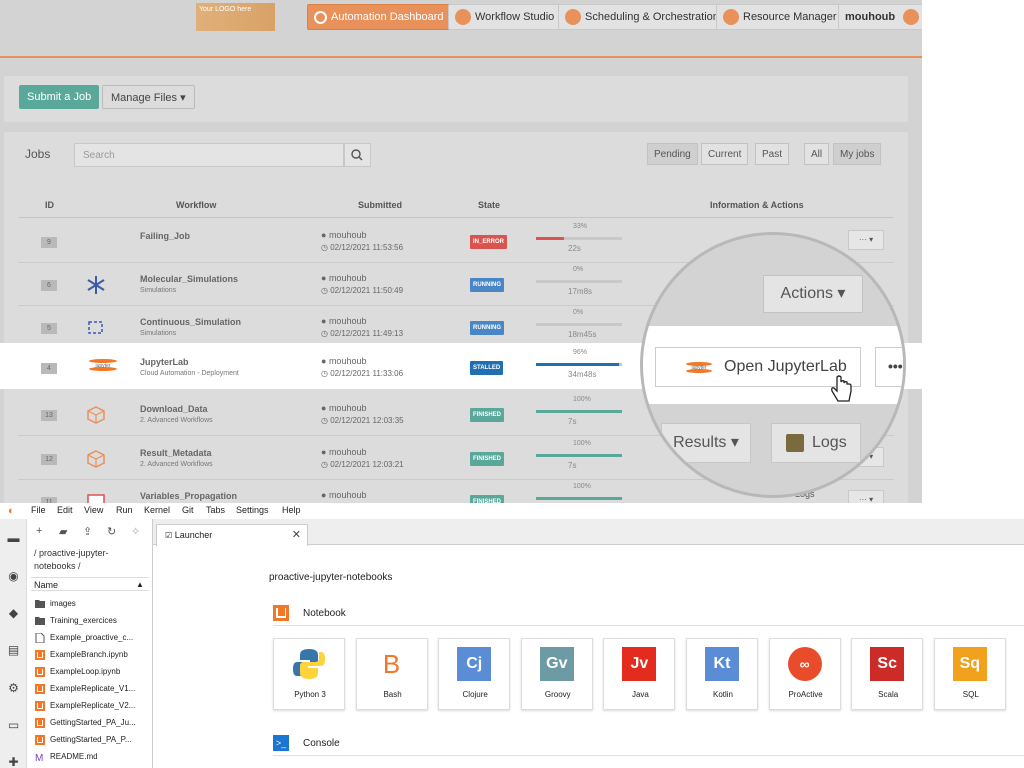  Describe the element at coordinates (816, 443) in the screenshot. I see `logs-button: Logs` at that location.